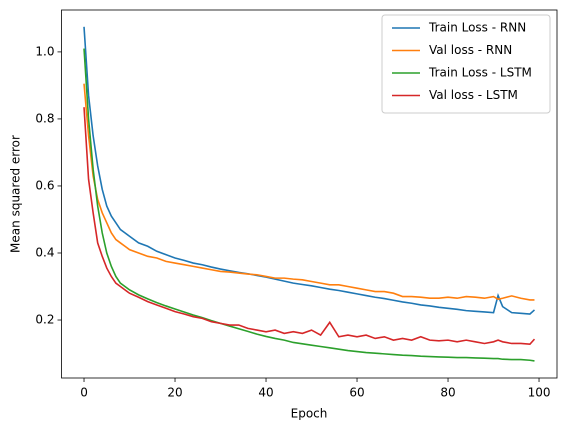 The width and height of the screenshot is (567, 432). I want to click on legend-label: Val loss - RNN, so click(470, 50).